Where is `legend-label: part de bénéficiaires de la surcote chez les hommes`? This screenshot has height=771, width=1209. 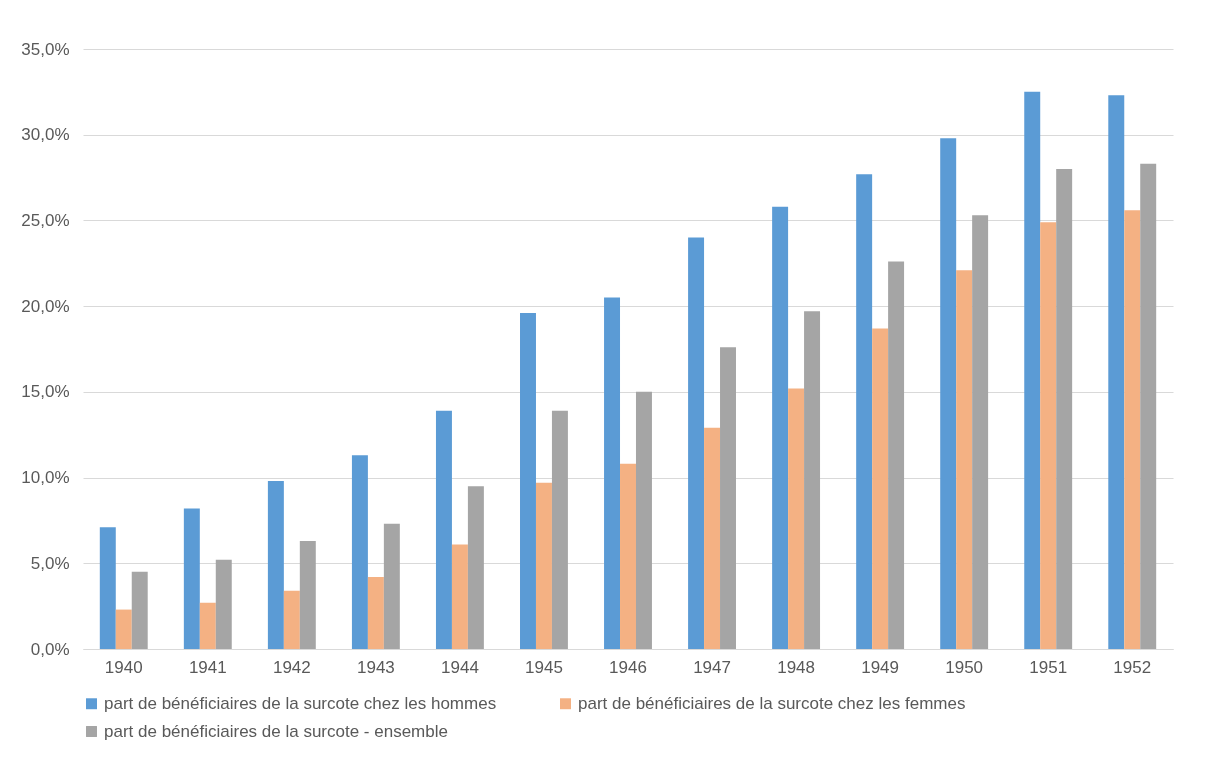 legend-label: part de bénéficiaires de la surcote chez les hommes is located at coordinates (300, 703).